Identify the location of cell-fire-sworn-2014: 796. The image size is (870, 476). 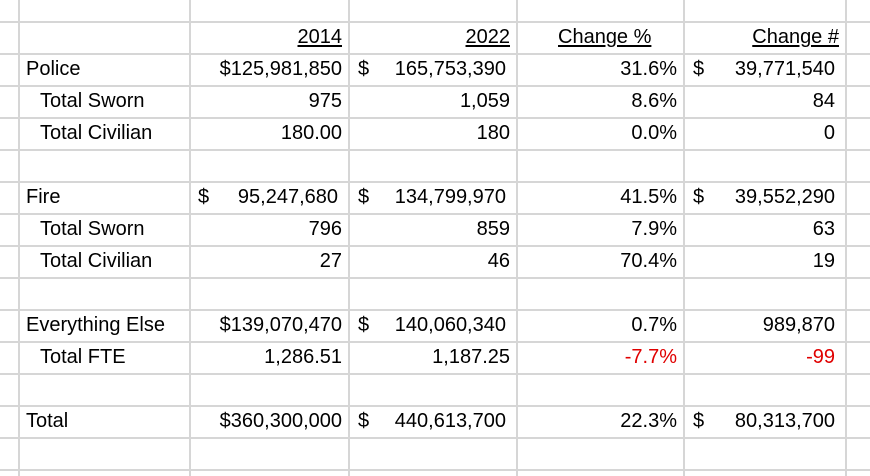
(325, 229).